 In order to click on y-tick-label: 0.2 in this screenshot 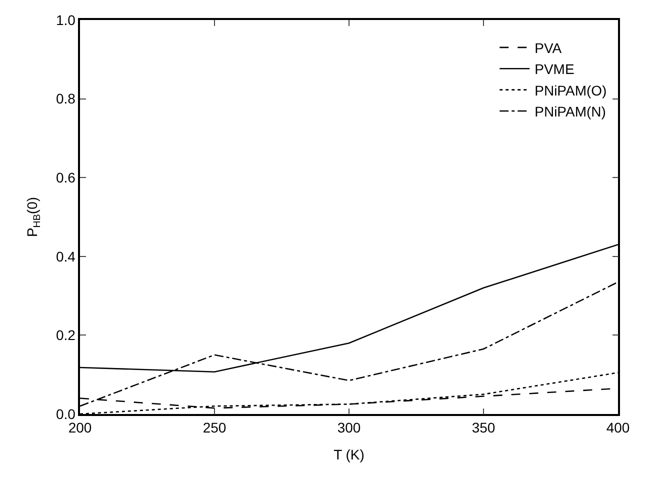, I will do `click(66, 335)`.